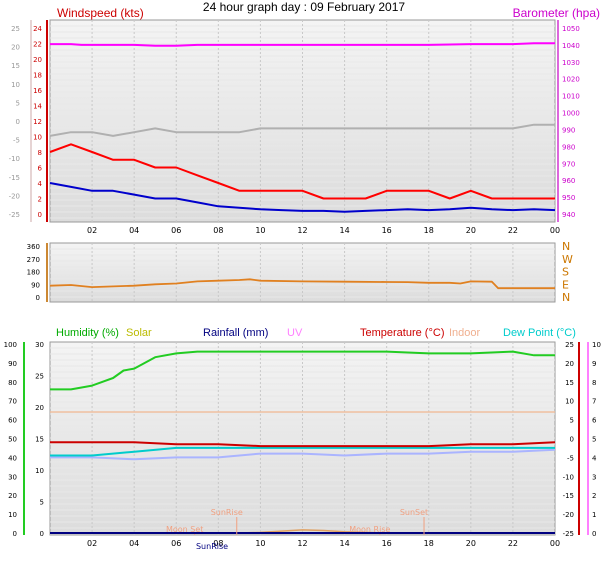  Describe the element at coordinates (594, 364) in the screenshot. I see `uv-tick-label: 9` at that location.